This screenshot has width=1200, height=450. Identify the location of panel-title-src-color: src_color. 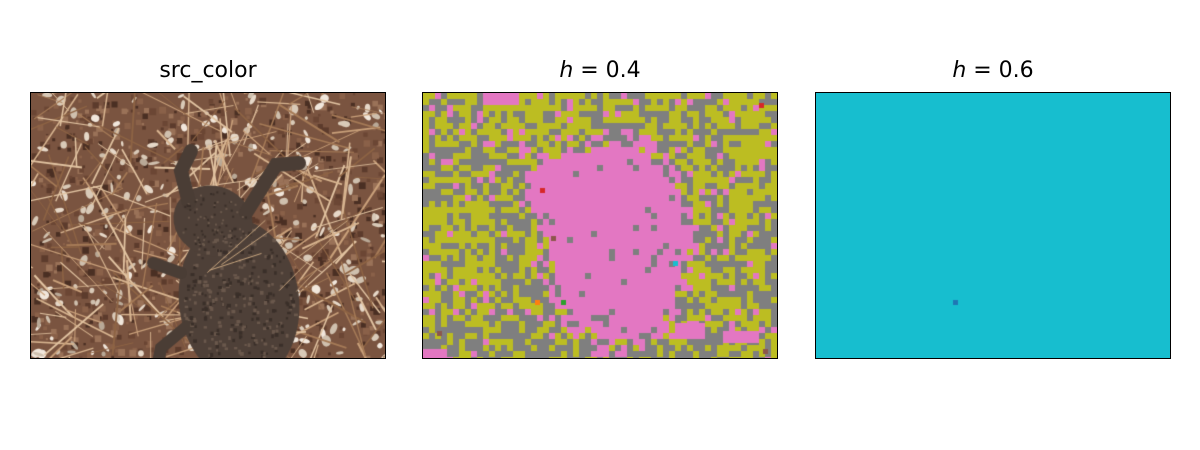
(208, 70).